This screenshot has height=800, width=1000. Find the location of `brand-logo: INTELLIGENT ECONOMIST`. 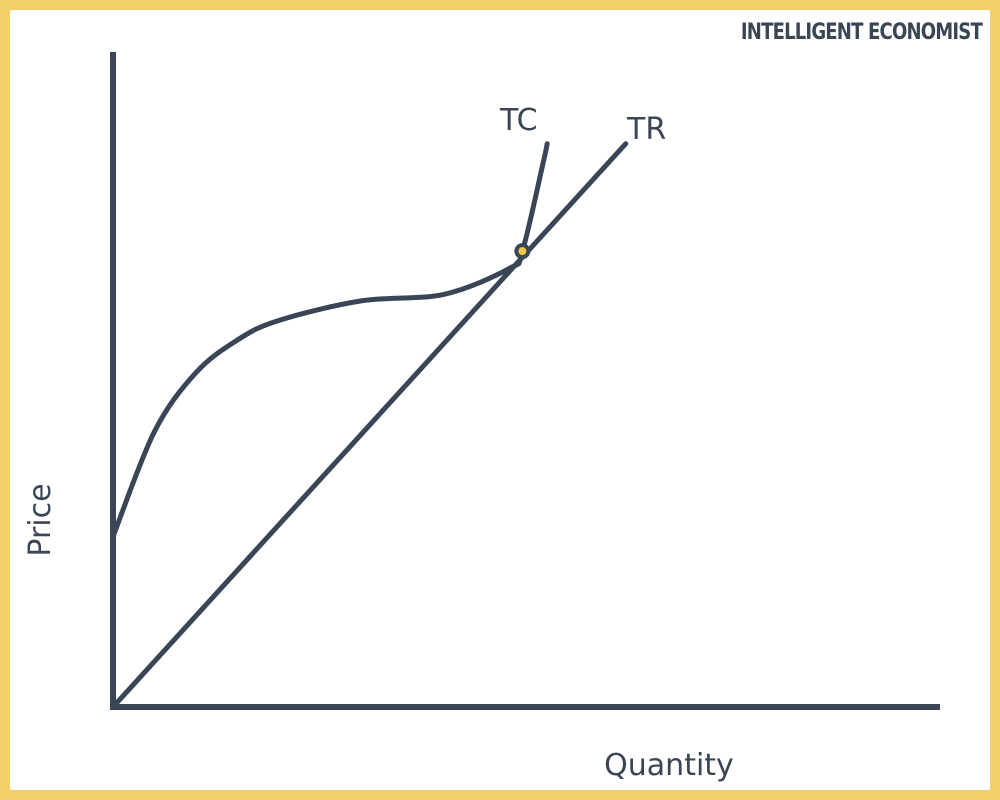

brand-logo: INTELLIGENT ECONOMIST is located at coordinates (861, 32).